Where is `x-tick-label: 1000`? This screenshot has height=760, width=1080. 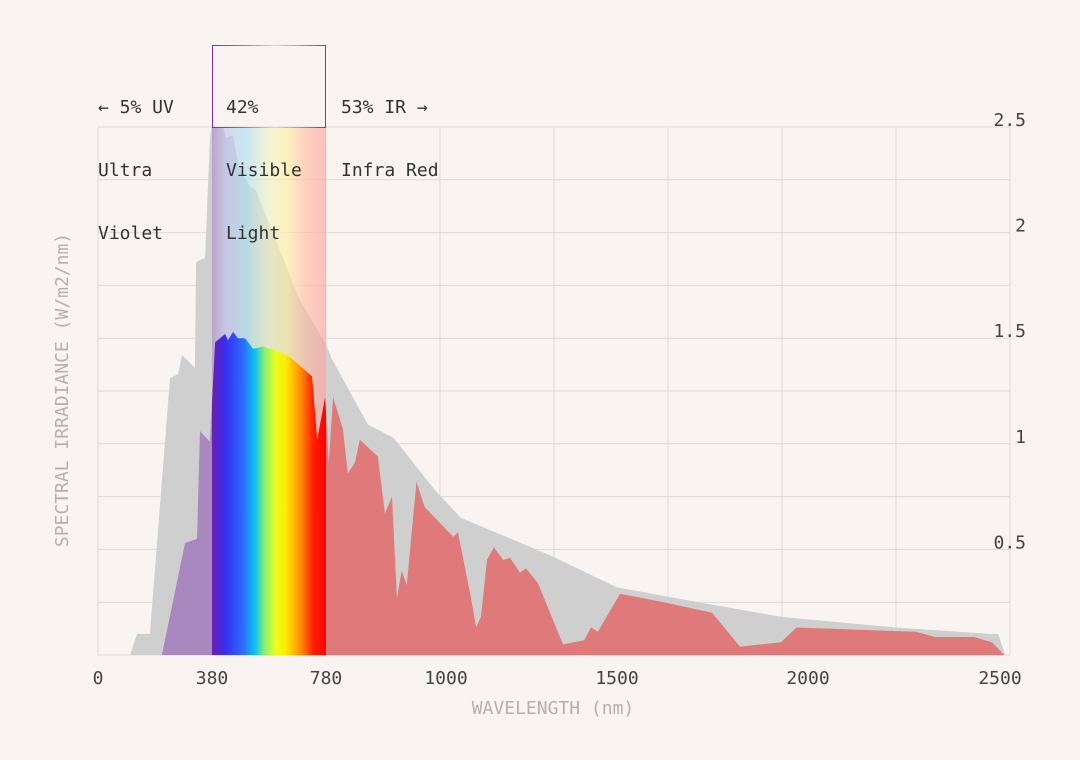 x-tick-label: 1000 is located at coordinates (445, 678).